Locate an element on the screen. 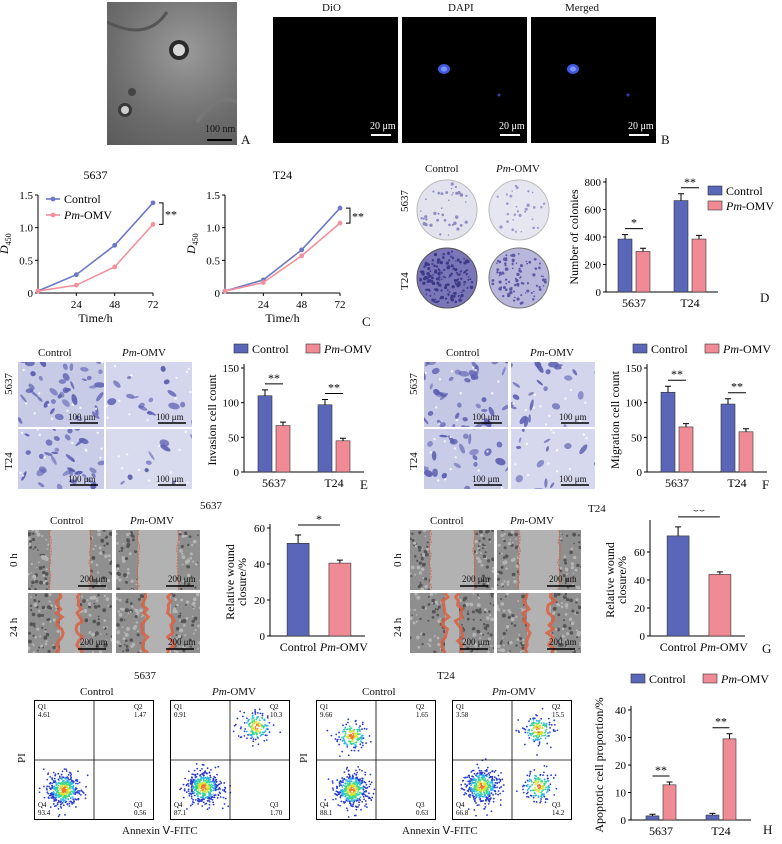  scale: 200 μm is located at coordinates (476, 579).